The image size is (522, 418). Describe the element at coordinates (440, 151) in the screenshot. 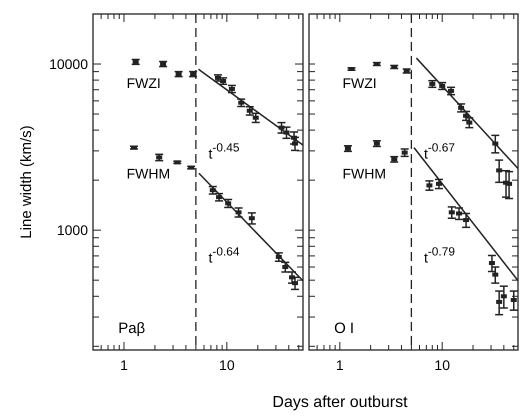

I see `annotation: t$^{-0.67}$` at that location.